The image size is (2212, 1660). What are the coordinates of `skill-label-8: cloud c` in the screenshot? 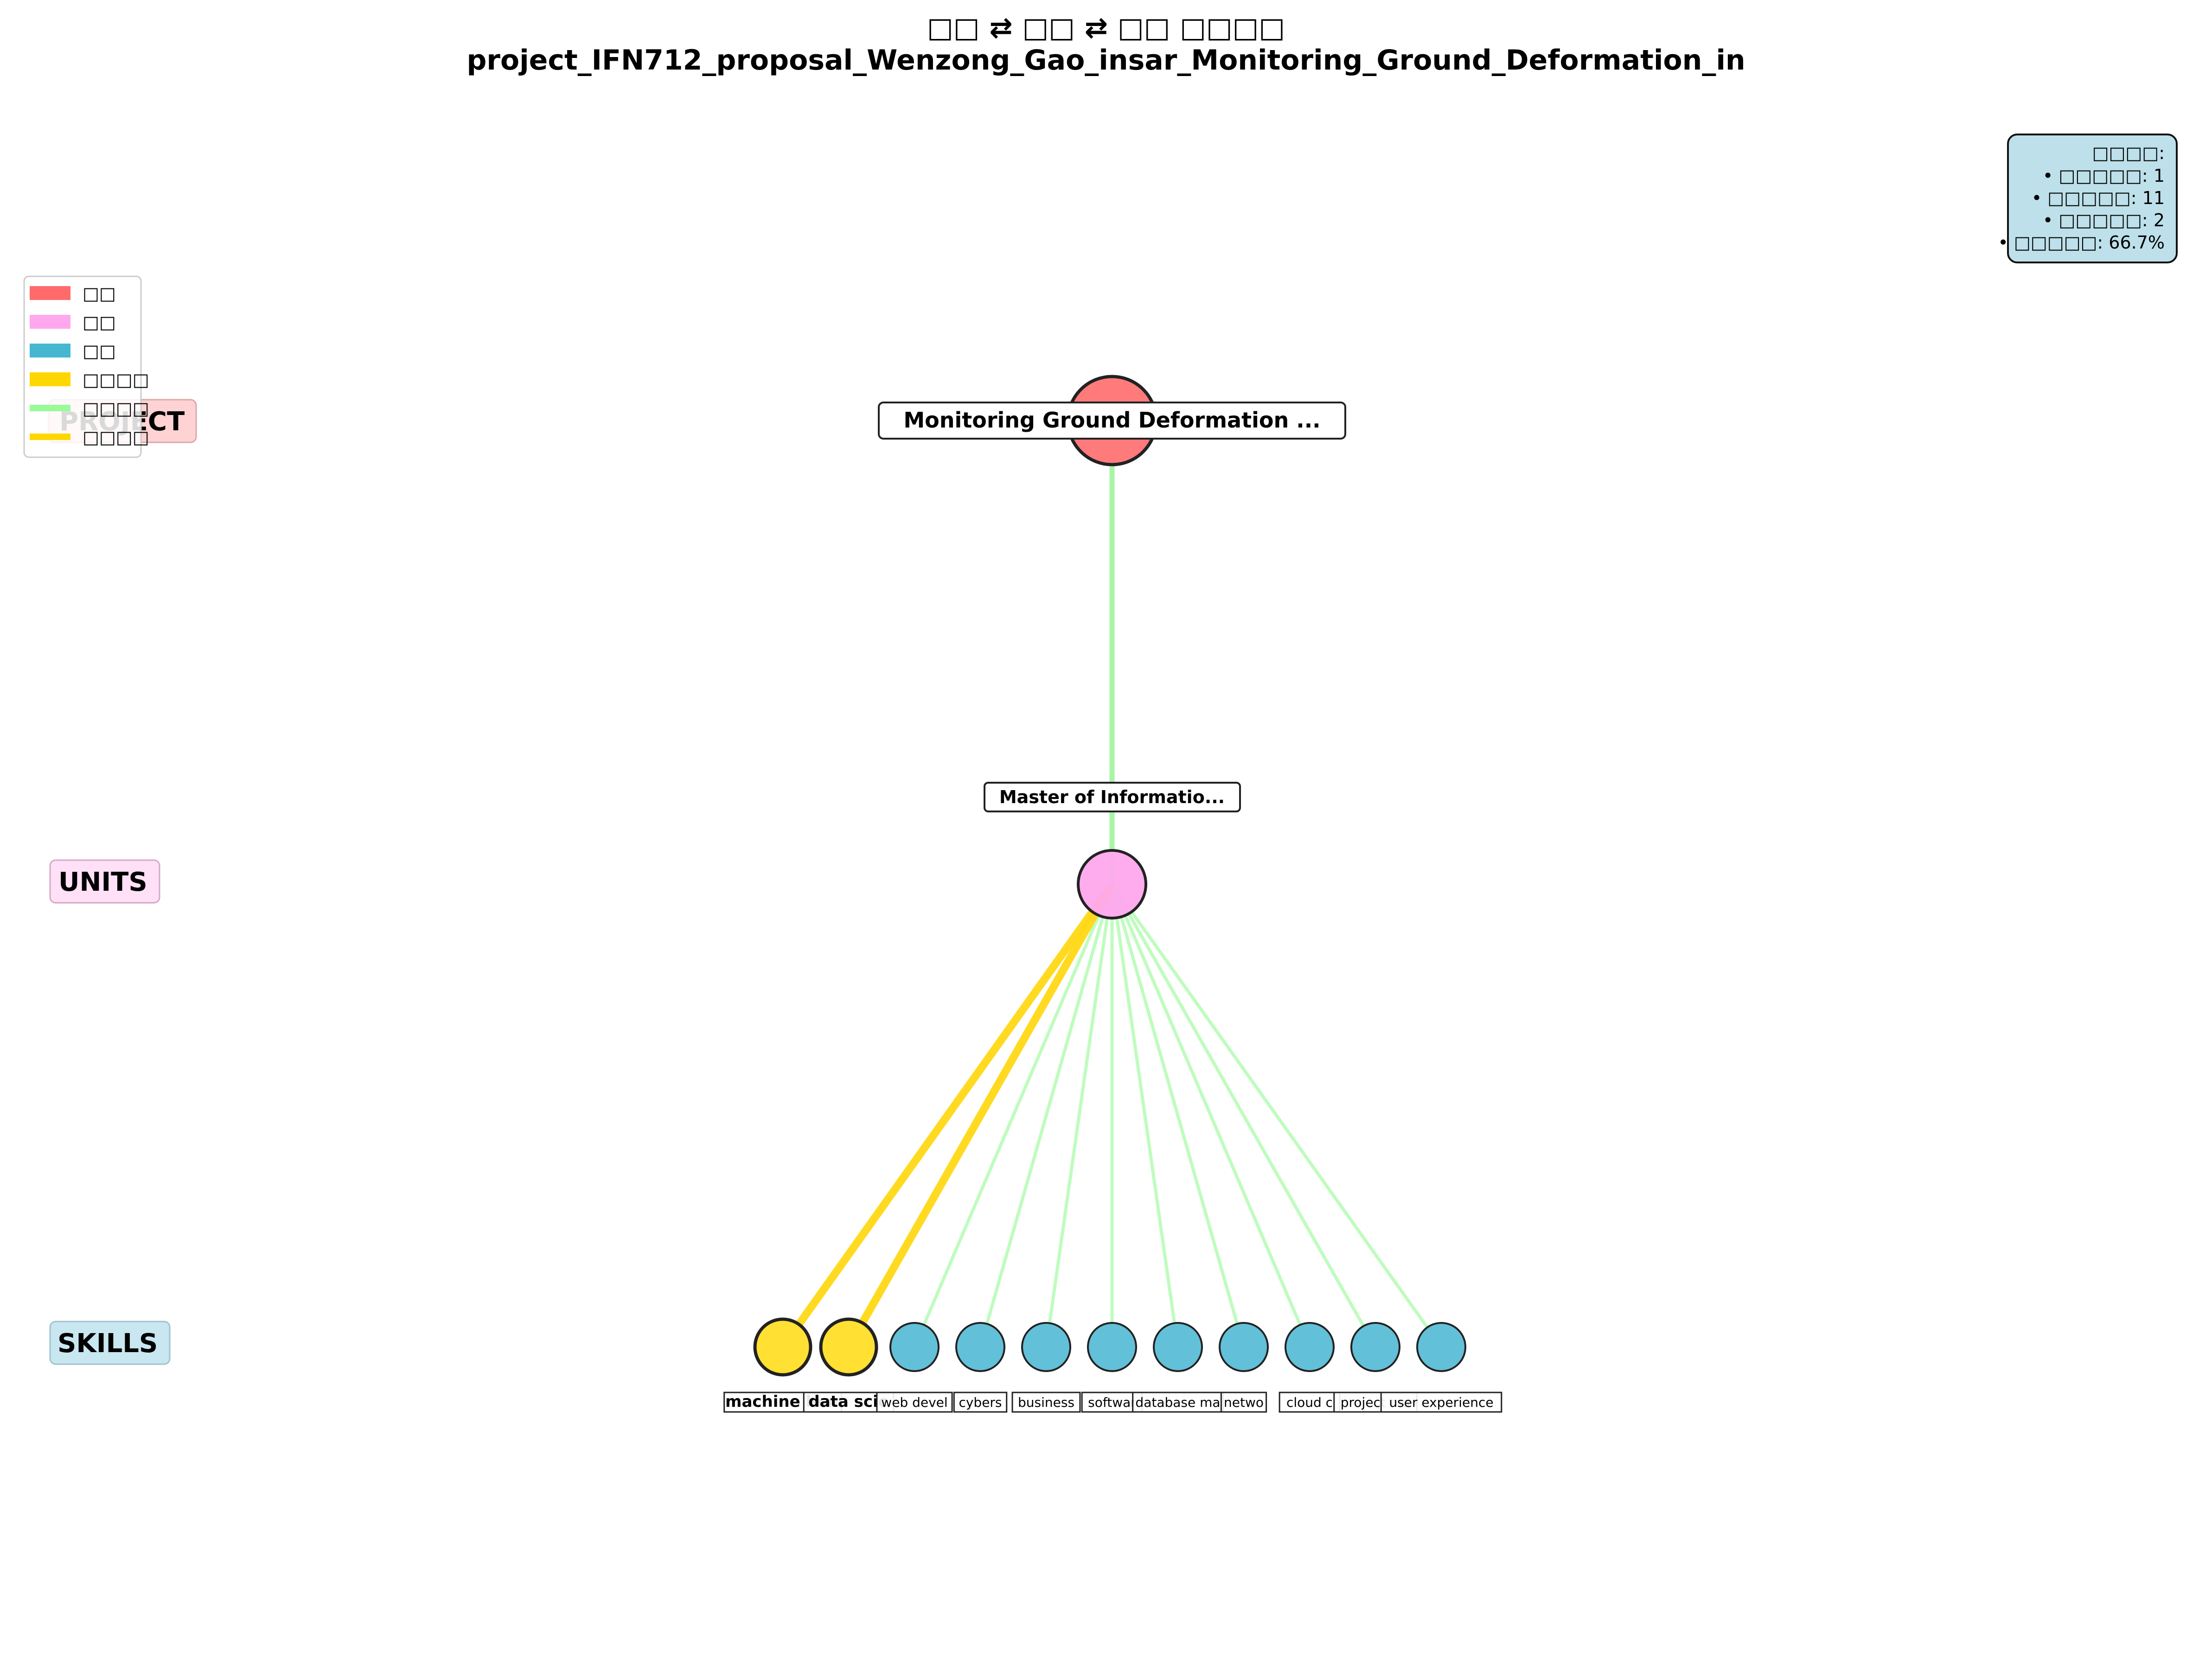 It's located at (1309, 1402).